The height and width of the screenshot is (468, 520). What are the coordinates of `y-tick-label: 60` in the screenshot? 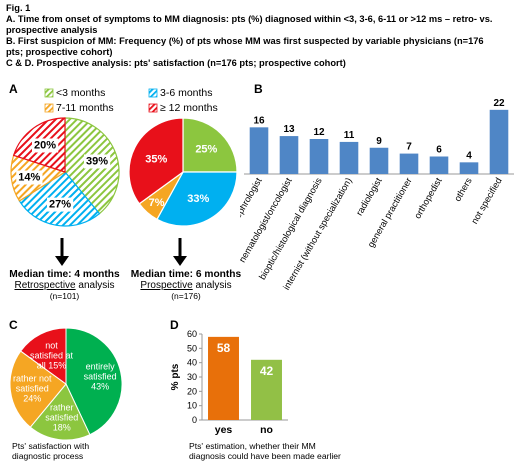 It's located at (192, 334).